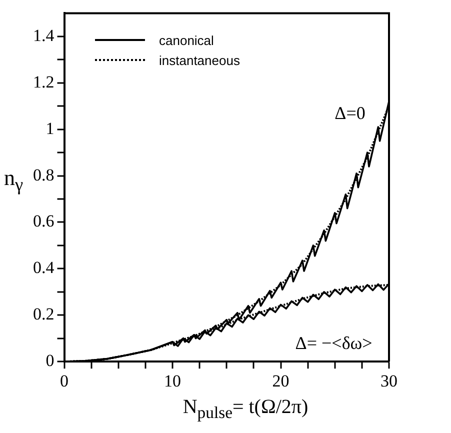 The width and height of the screenshot is (451, 433). Describe the element at coordinates (43, 221) in the screenshot. I see `y-tick-label: 0.6` at that location.